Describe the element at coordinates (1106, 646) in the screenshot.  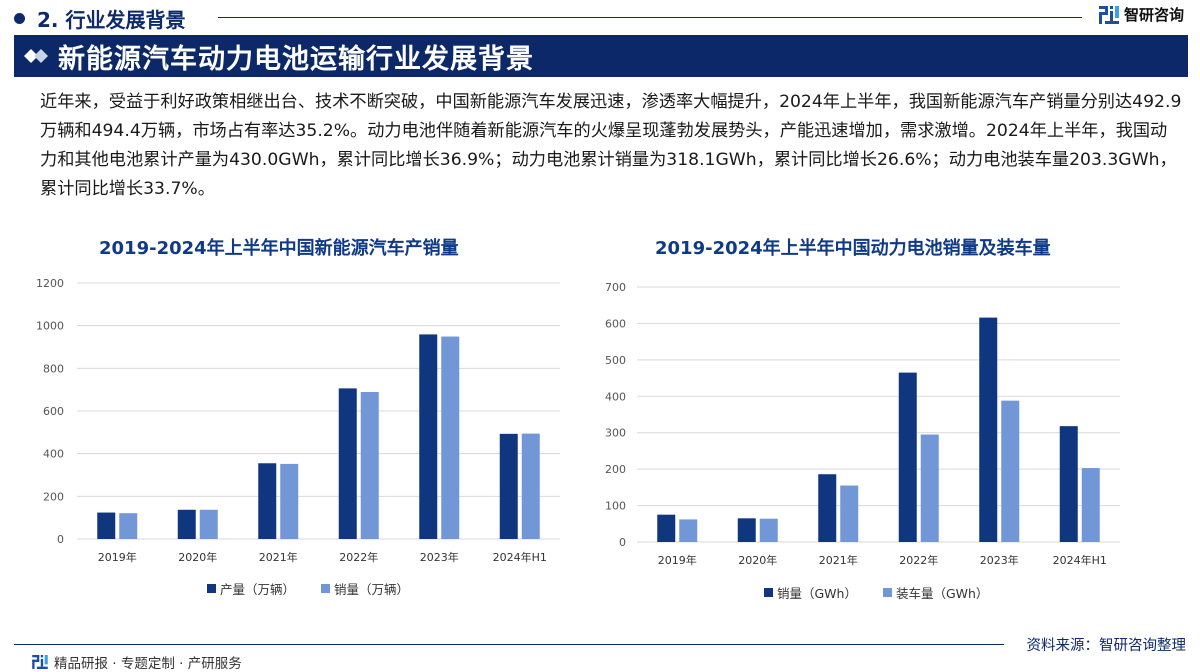
I see `data-source: 资料来源：智研咨询整理` at that location.